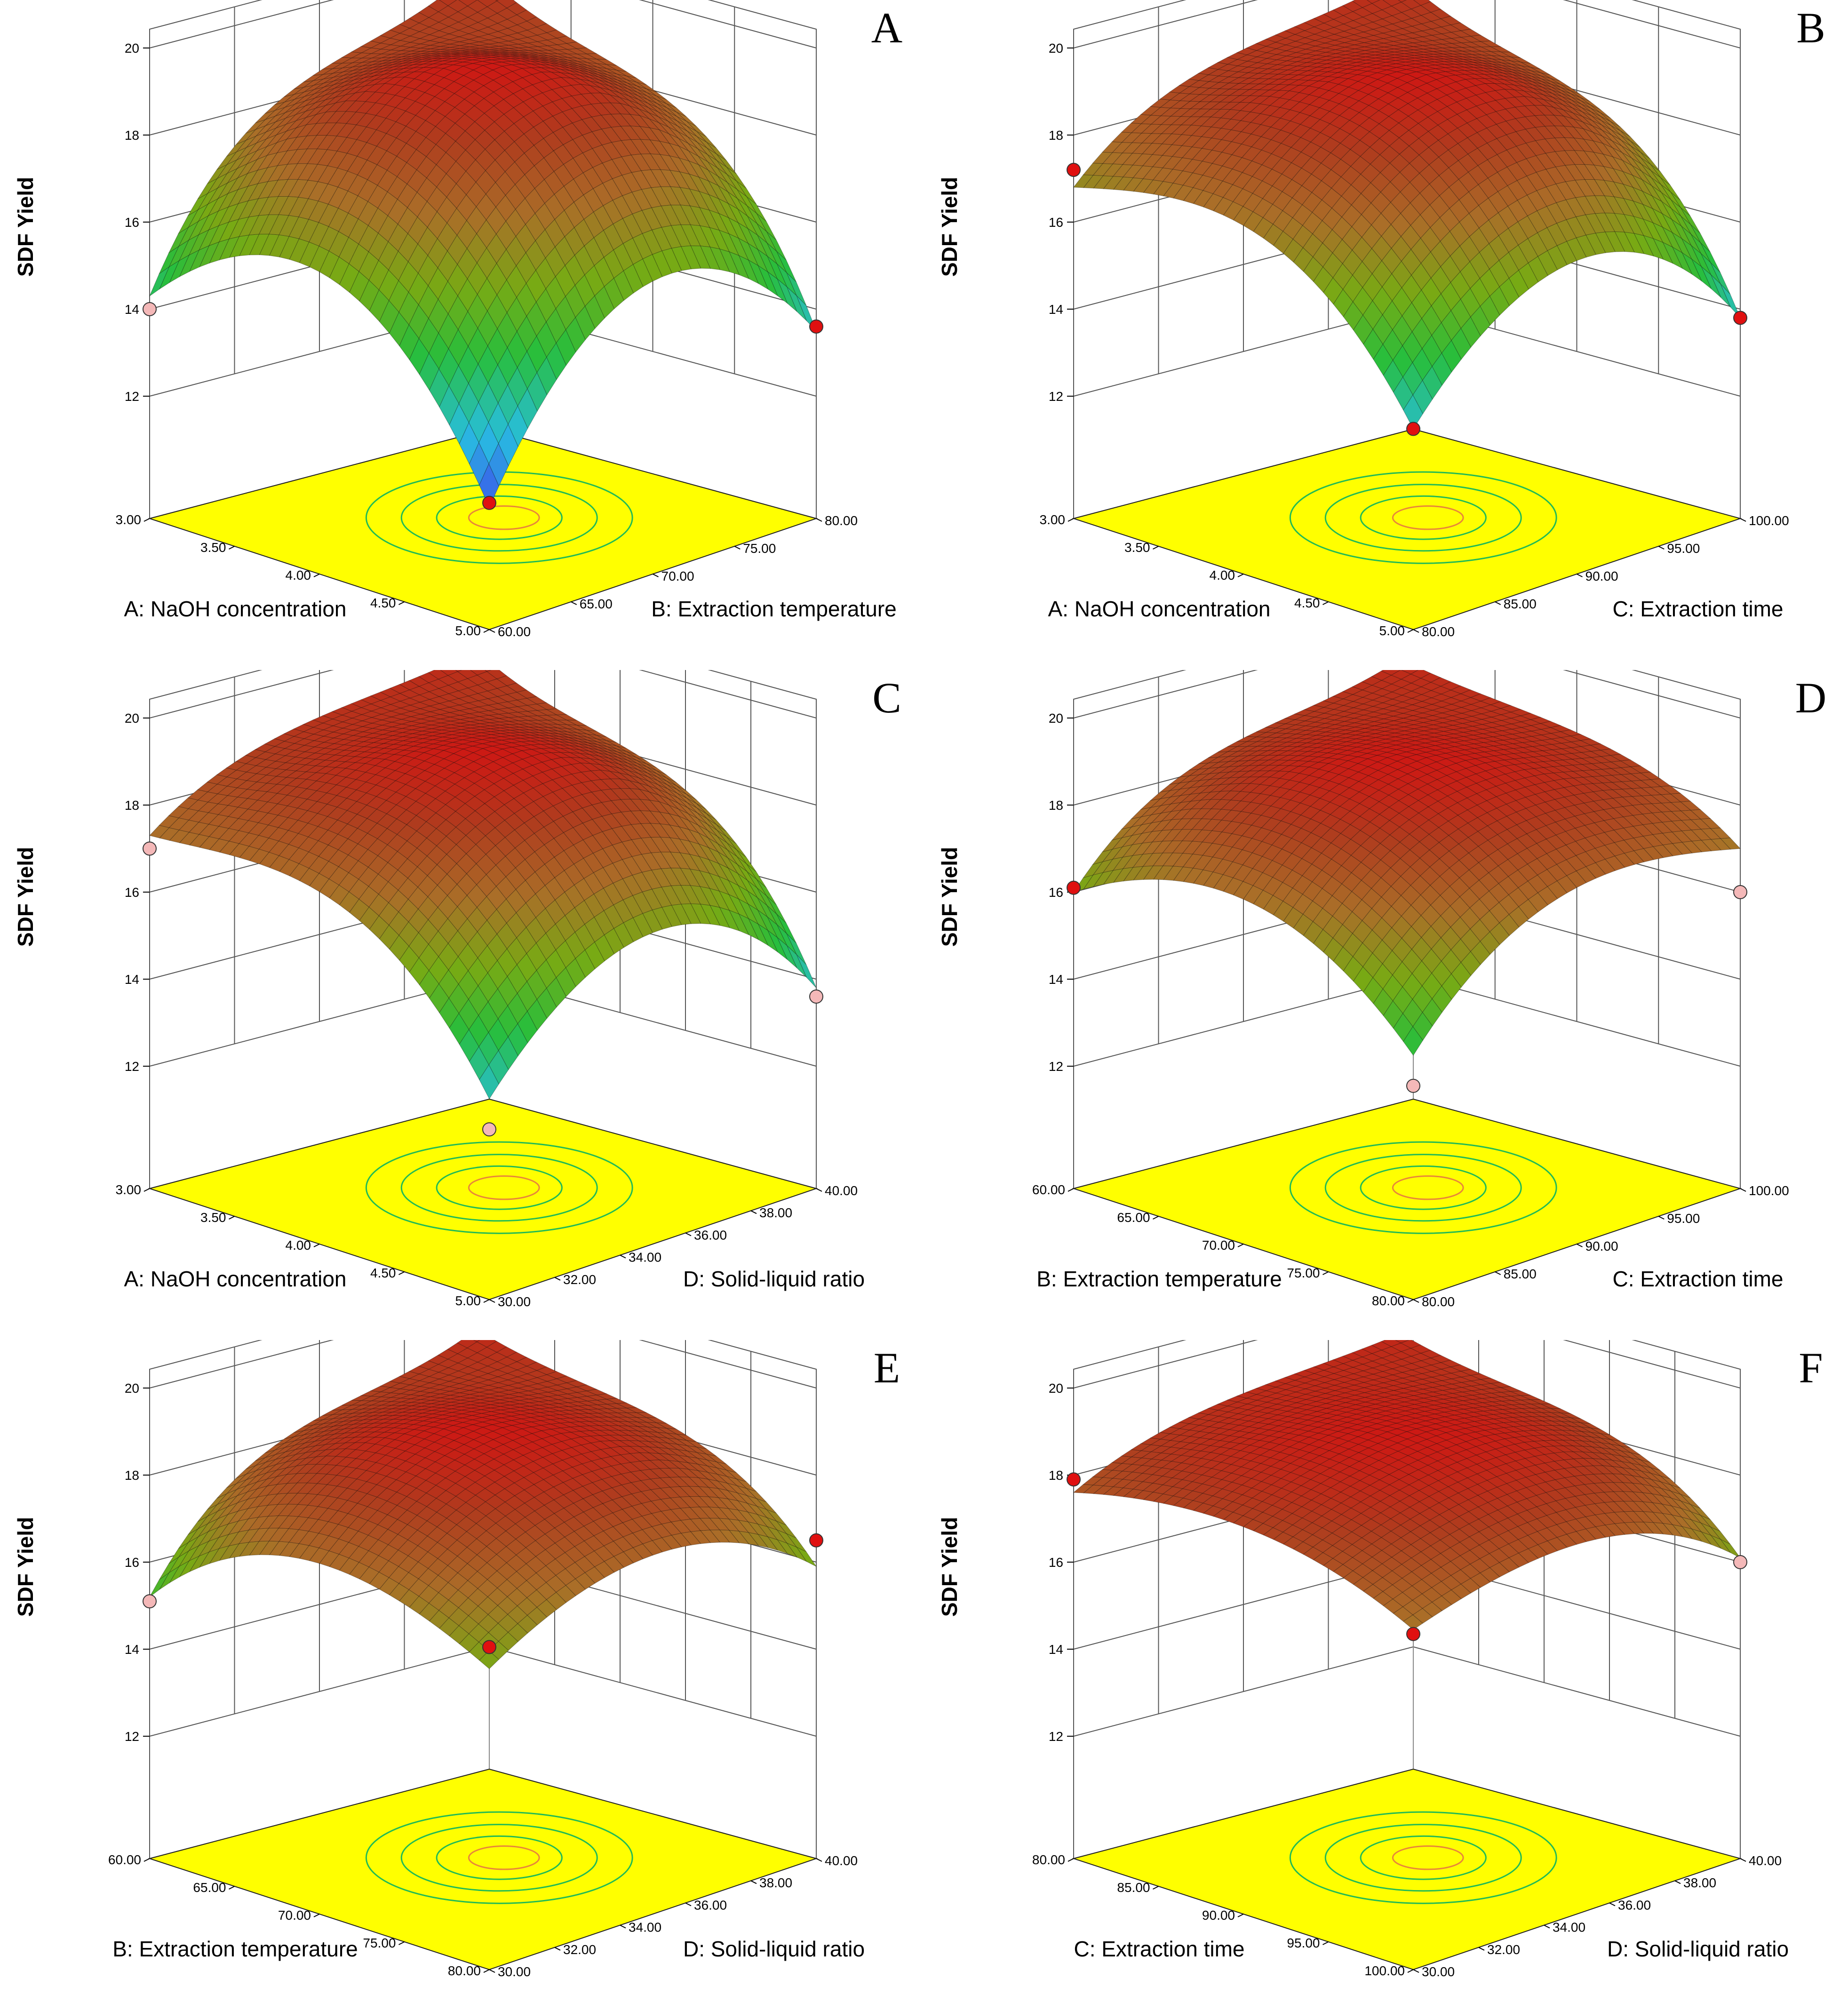  Describe the element at coordinates (1601, 576) in the screenshot. I see `y-tick-label: 90.00` at that location.